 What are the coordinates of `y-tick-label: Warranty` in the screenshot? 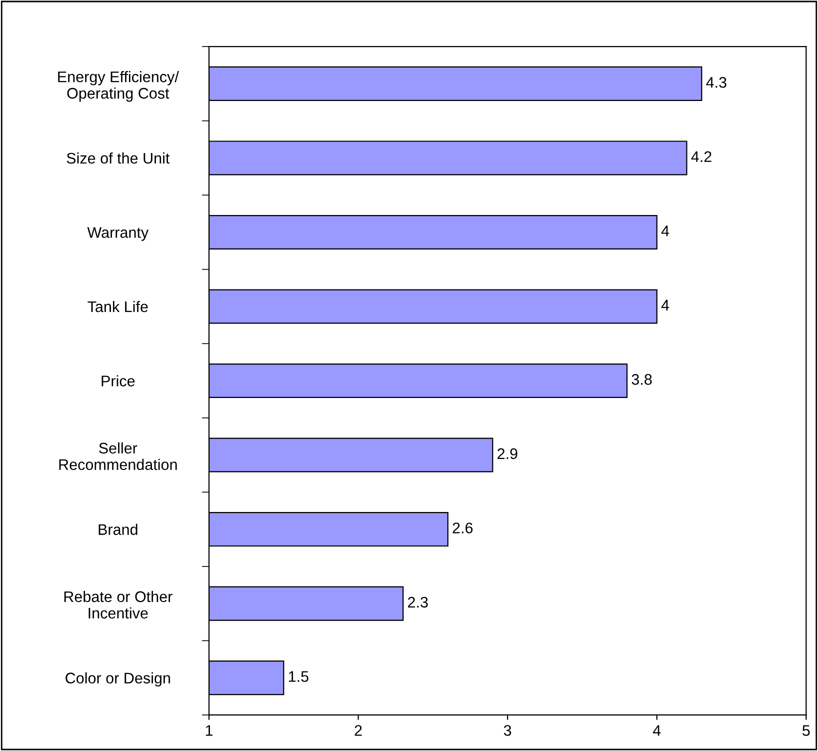 It's located at (118, 234).